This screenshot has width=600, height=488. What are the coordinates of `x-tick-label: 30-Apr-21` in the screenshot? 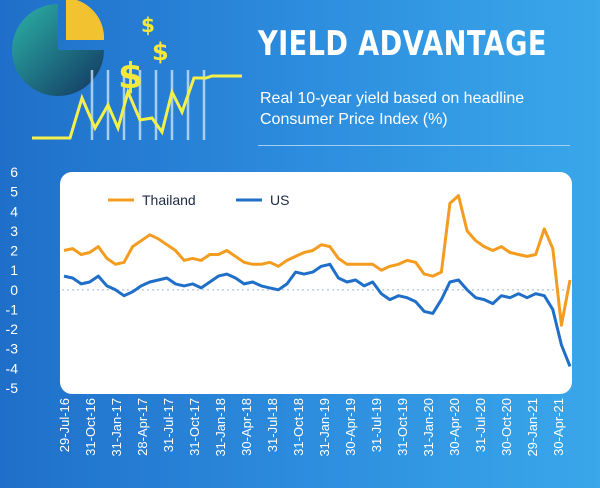 It's located at (558, 427).